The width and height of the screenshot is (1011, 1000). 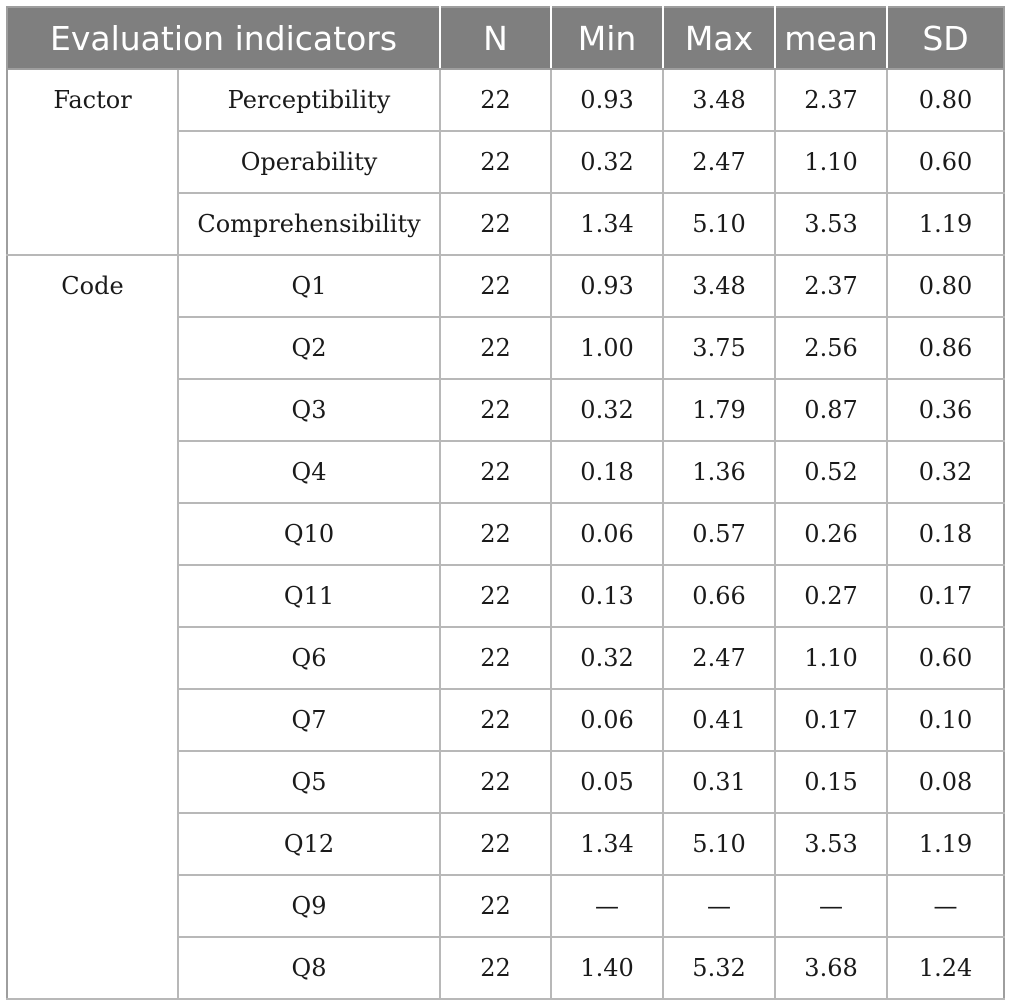 I want to click on cell-sd: 0.32, so click(x=945, y=472).